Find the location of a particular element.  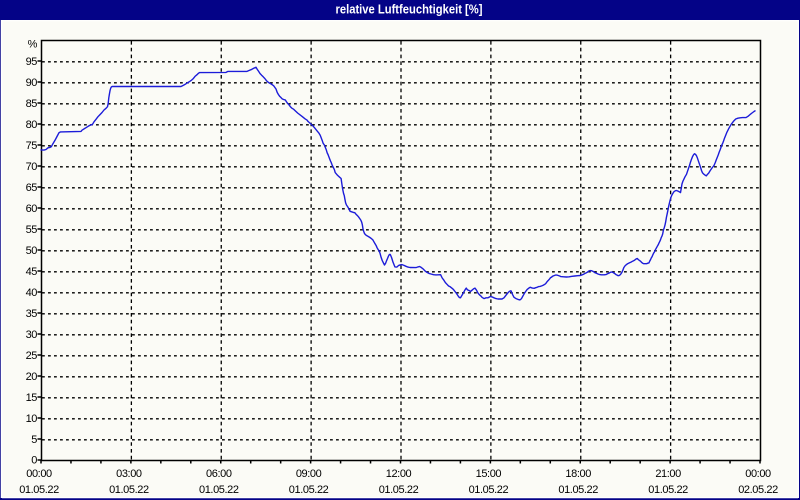

svg-text: 02.05.22 is located at coordinates (758, 490).